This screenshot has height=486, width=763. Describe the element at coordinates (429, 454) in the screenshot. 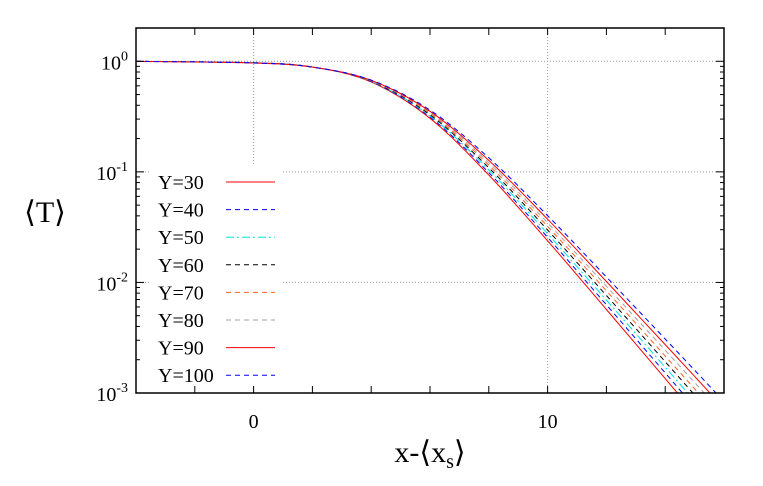

I see `x-axis-label: x-⟨xs⟩` at that location.